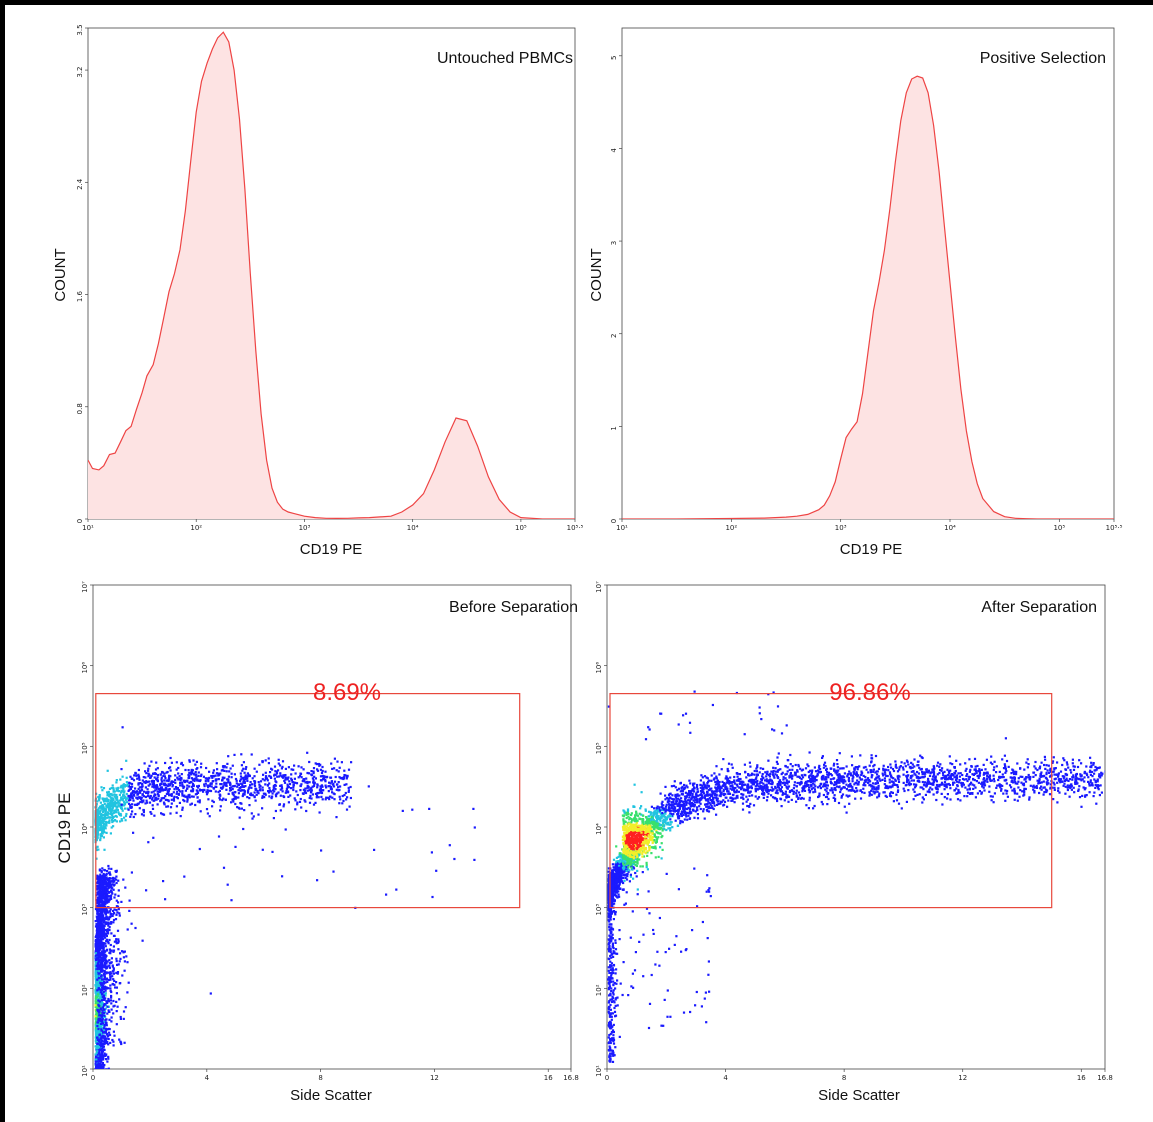 This screenshot has width=1153, height=1122. I want to click on y-tick-label: 10², so click(85, 990).